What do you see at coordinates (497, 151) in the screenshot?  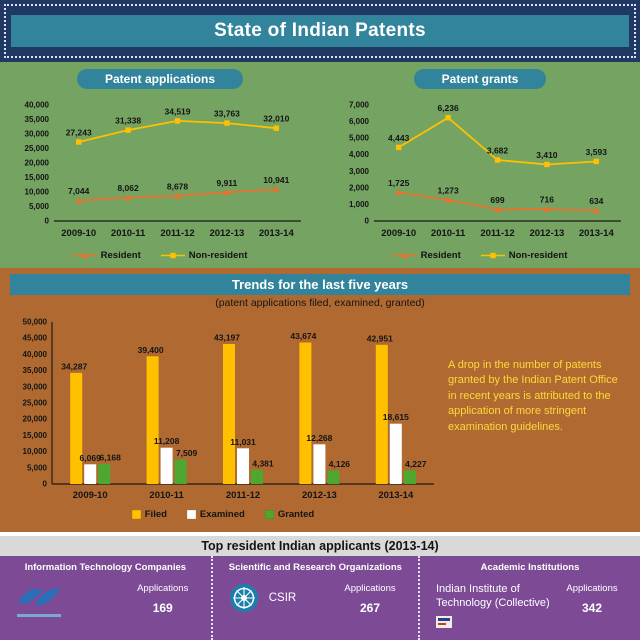 I see `svg-text: 3,682` at bounding box center [497, 151].